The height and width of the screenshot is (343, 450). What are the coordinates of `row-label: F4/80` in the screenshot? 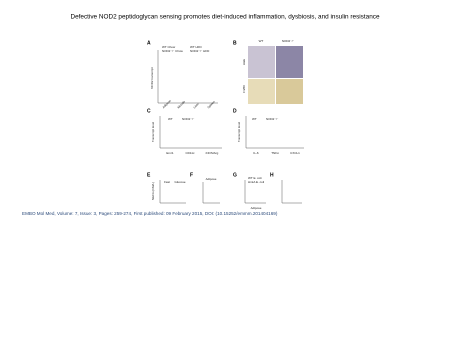 It's located at (244, 89).